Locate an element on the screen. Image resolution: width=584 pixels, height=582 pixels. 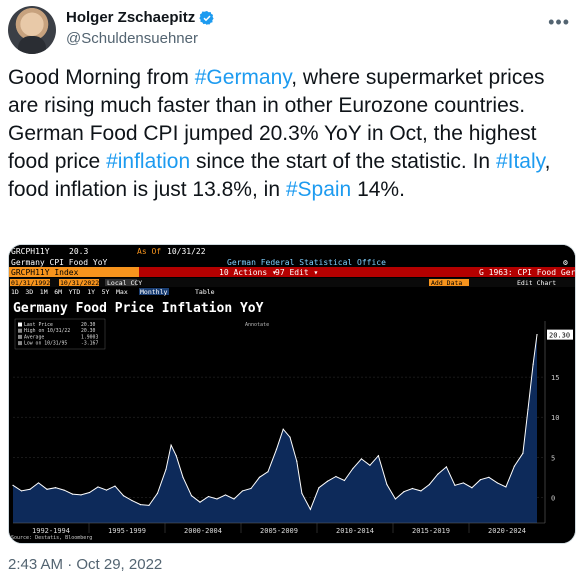
source-note: Source: Destatis, Bloomberg is located at coordinates (51, 538).